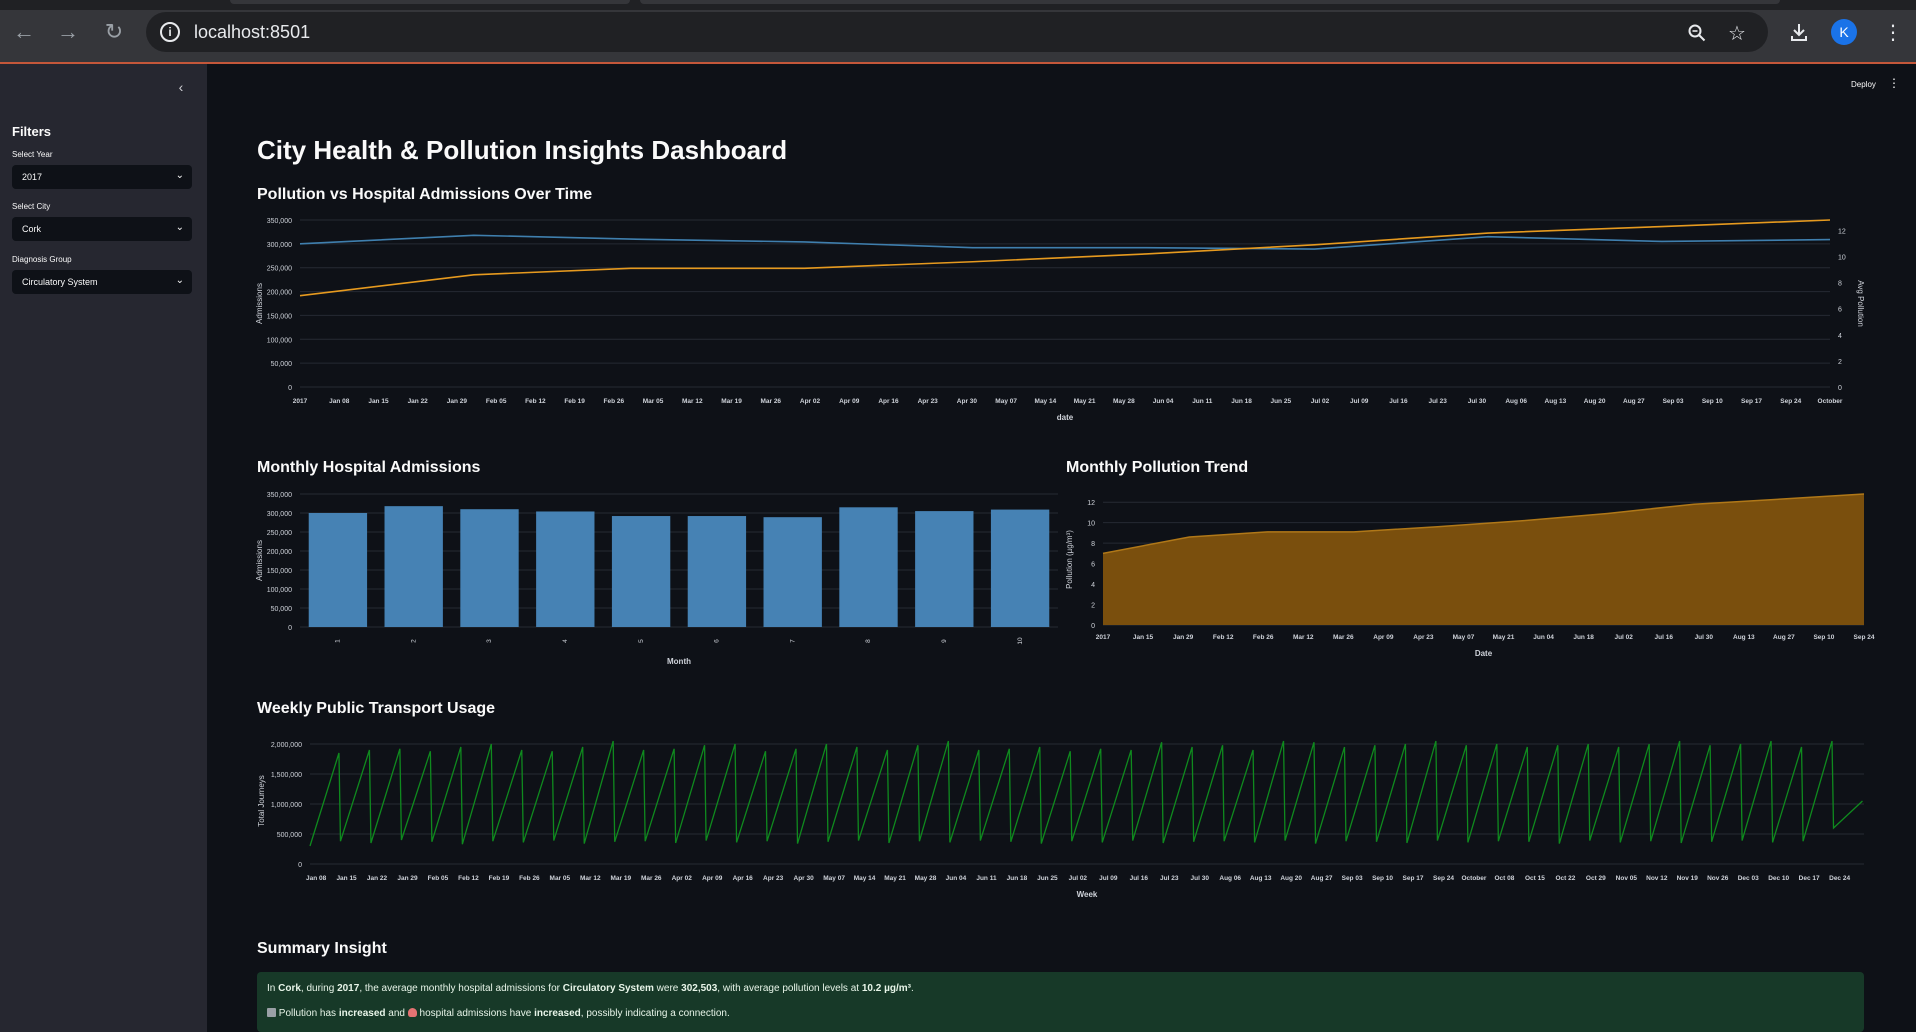 Image resolution: width=1916 pixels, height=1032 pixels. Describe the element at coordinates (560, 878) in the screenshot. I see `x-tick-label: Mar 05` at that location.